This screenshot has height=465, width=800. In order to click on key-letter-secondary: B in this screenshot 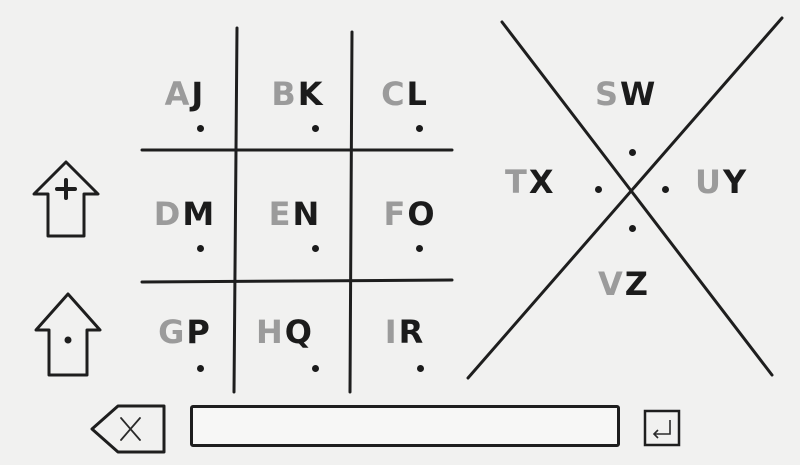, I will do `click(284, 94)`.